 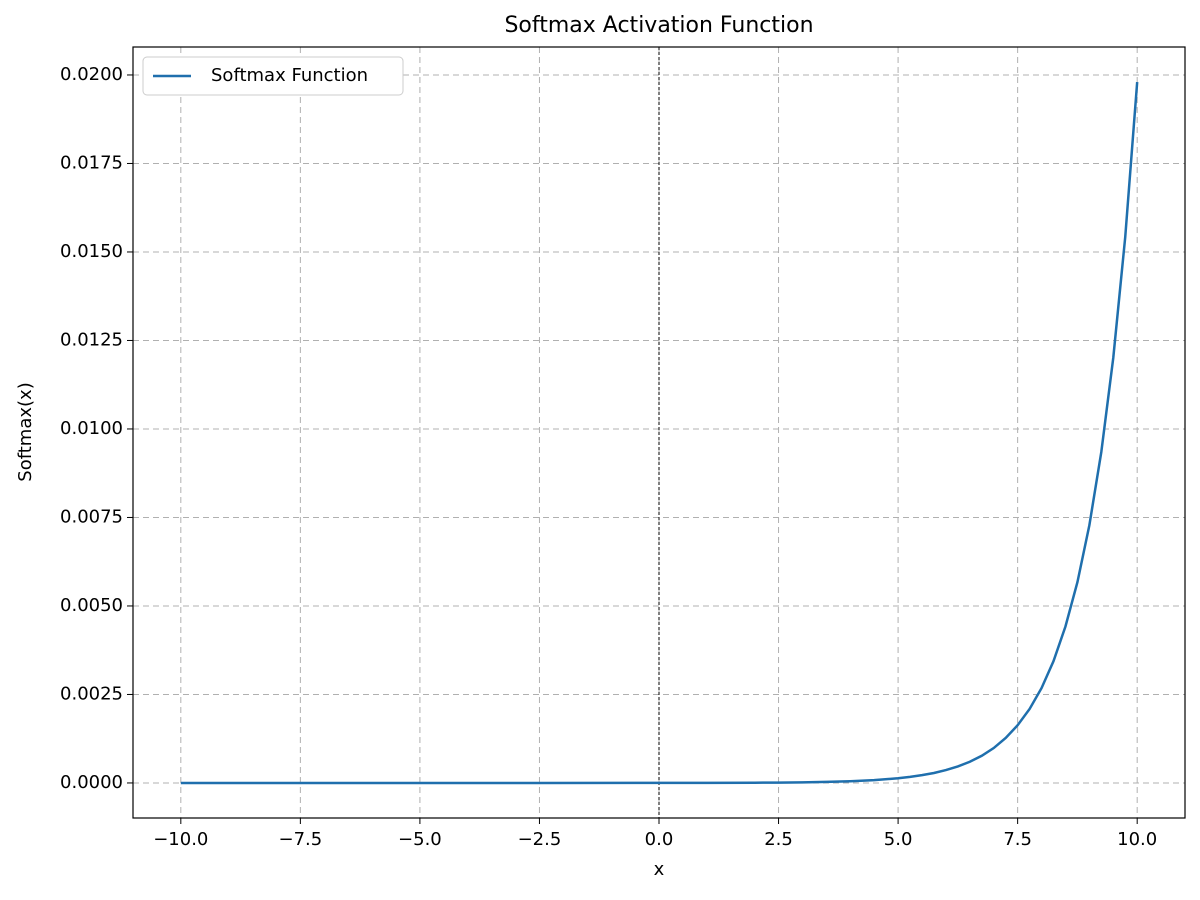 I want to click on legend-label: Softmax Function, so click(x=289, y=75).